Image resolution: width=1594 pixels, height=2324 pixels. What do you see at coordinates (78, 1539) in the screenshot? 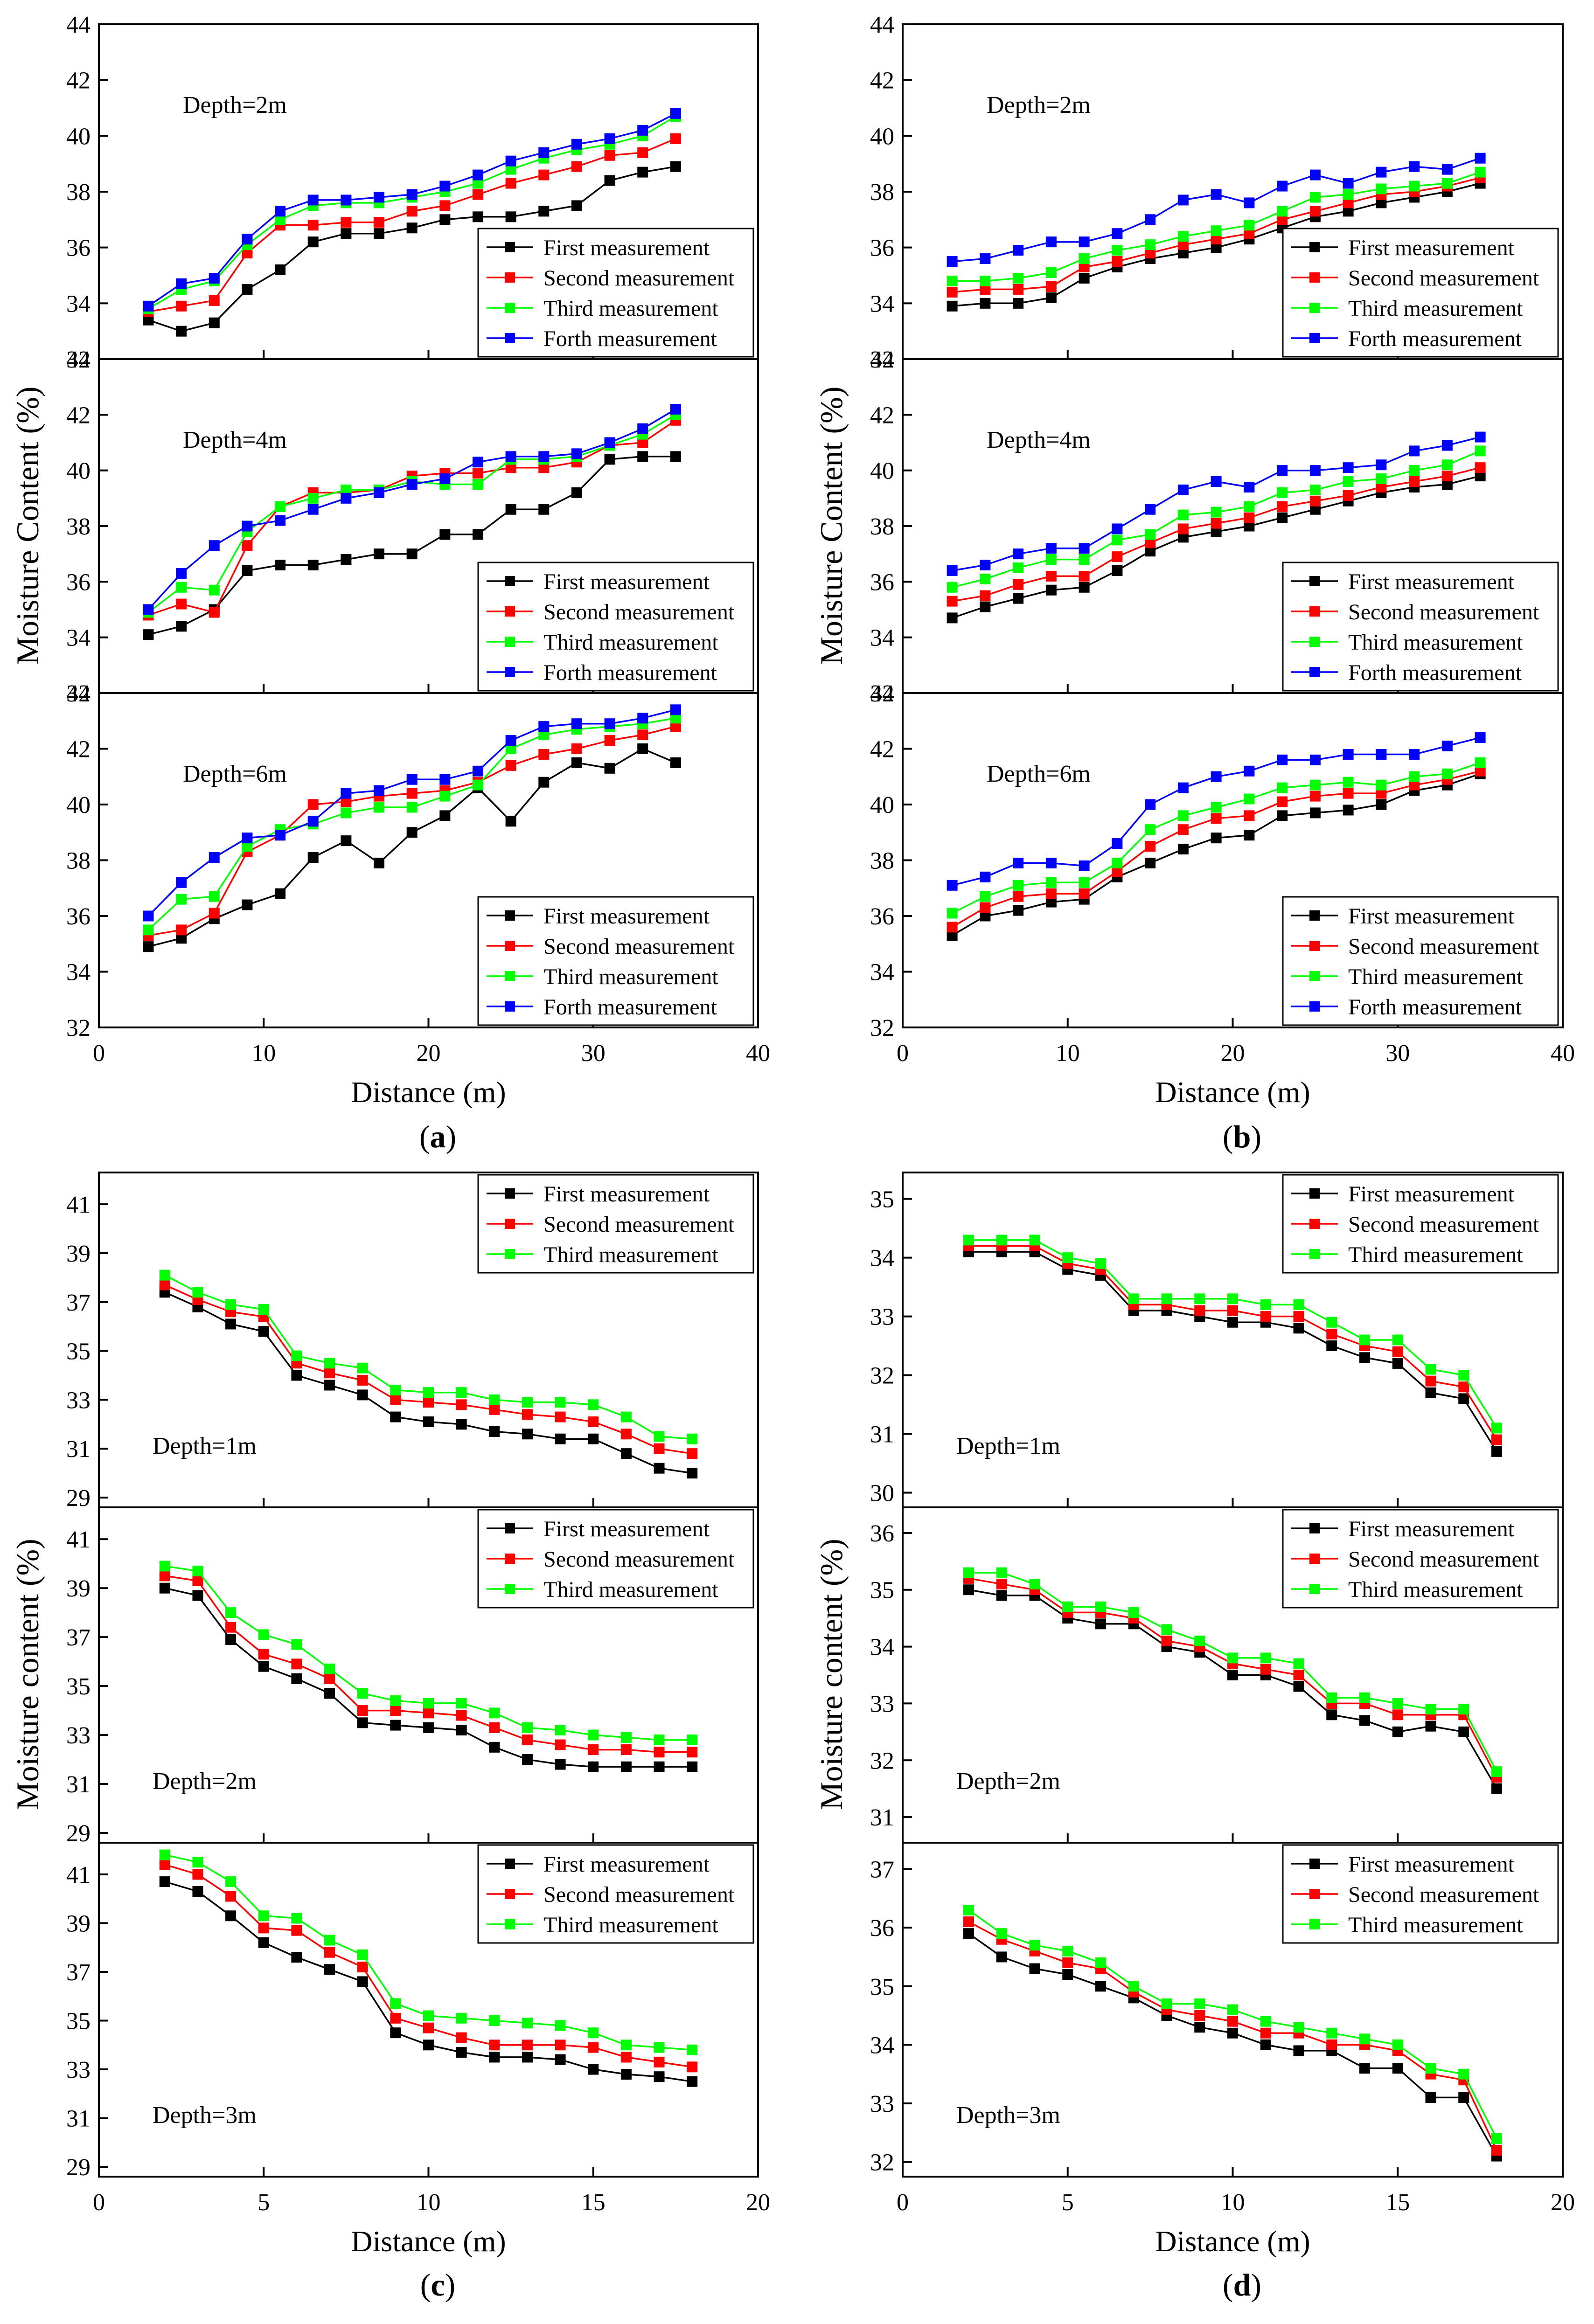
I see `y-tick-label: 41` at bounding box center [78, 1539].